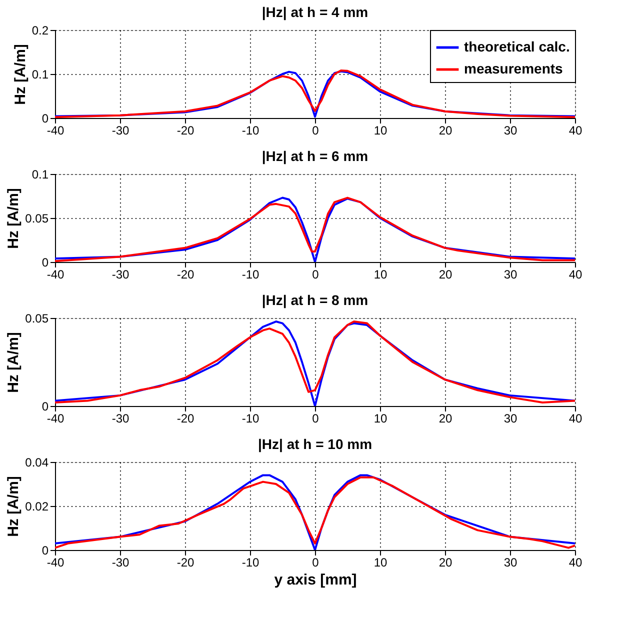 The width and height of the screenshot is (639, 642). What do you see at coordinates (315, 12) in the screenshot?
I see `chart-title: |Hz| at h = 4 mm` at bounding box center [315, 12].